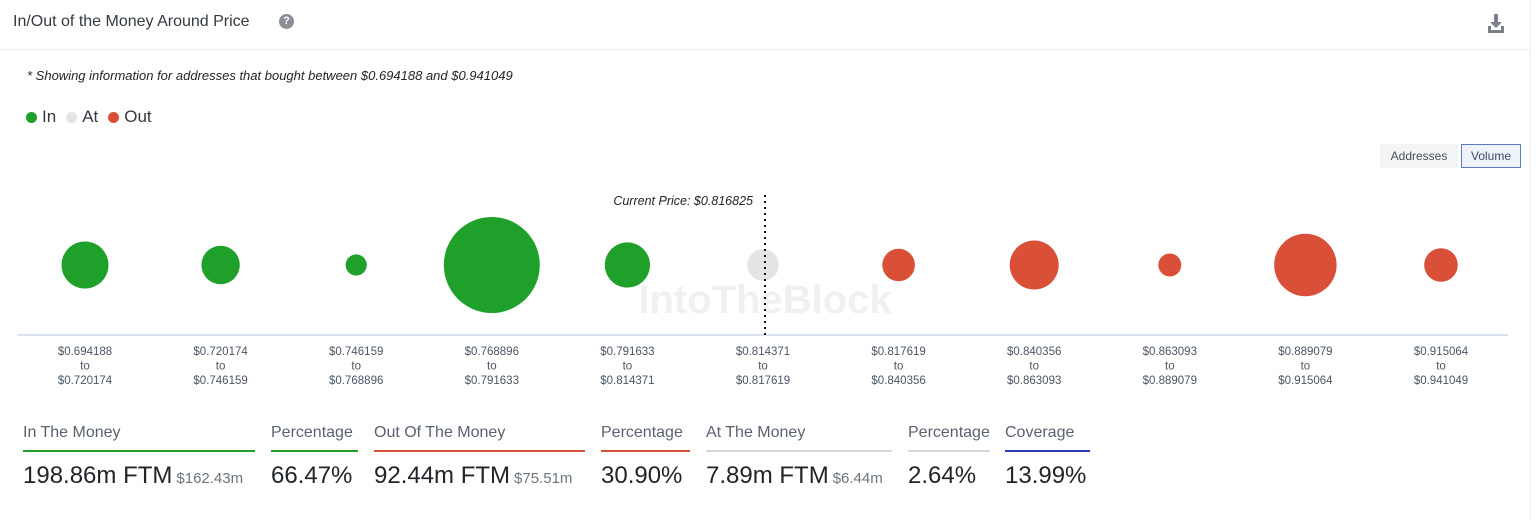 The height and width of the screenshot is (520, 1536). Describe the element at coordinates (139, 455) in the screenshot. I see `stat-in-the-money: In The Money 198.86m FTM $162.43m` at that location.